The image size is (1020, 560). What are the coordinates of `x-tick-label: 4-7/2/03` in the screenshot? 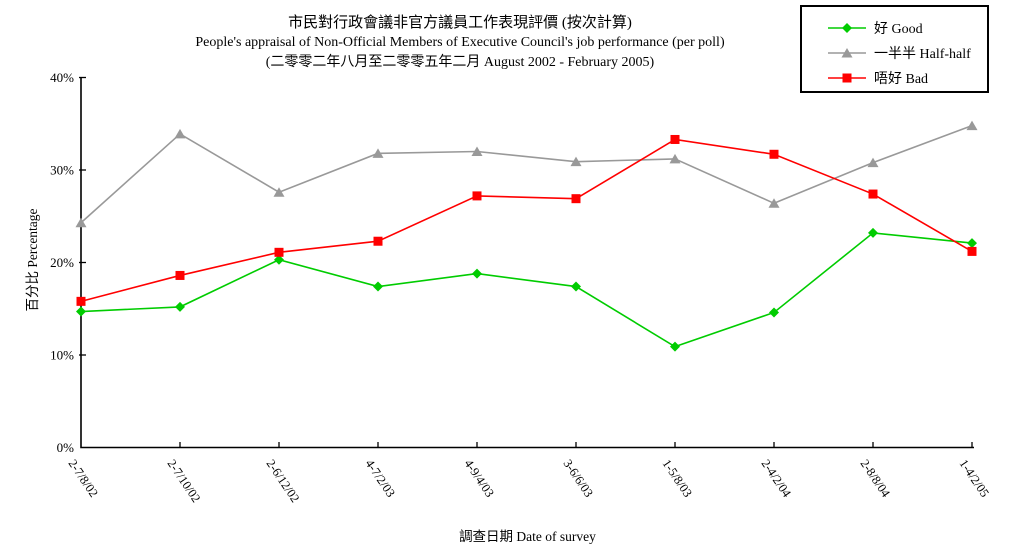 It's located at (380, 478).